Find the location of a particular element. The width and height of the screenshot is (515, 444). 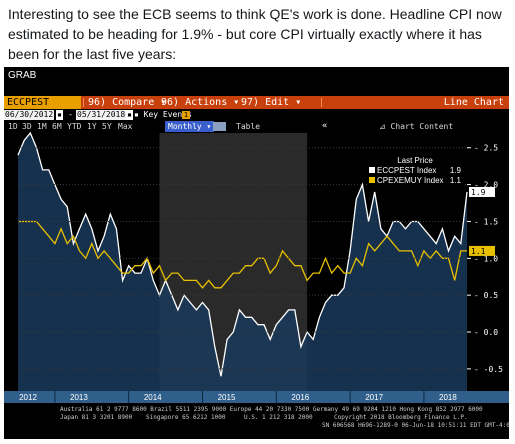

x-tick-label: 2014 is located at coordinates (153, 397).